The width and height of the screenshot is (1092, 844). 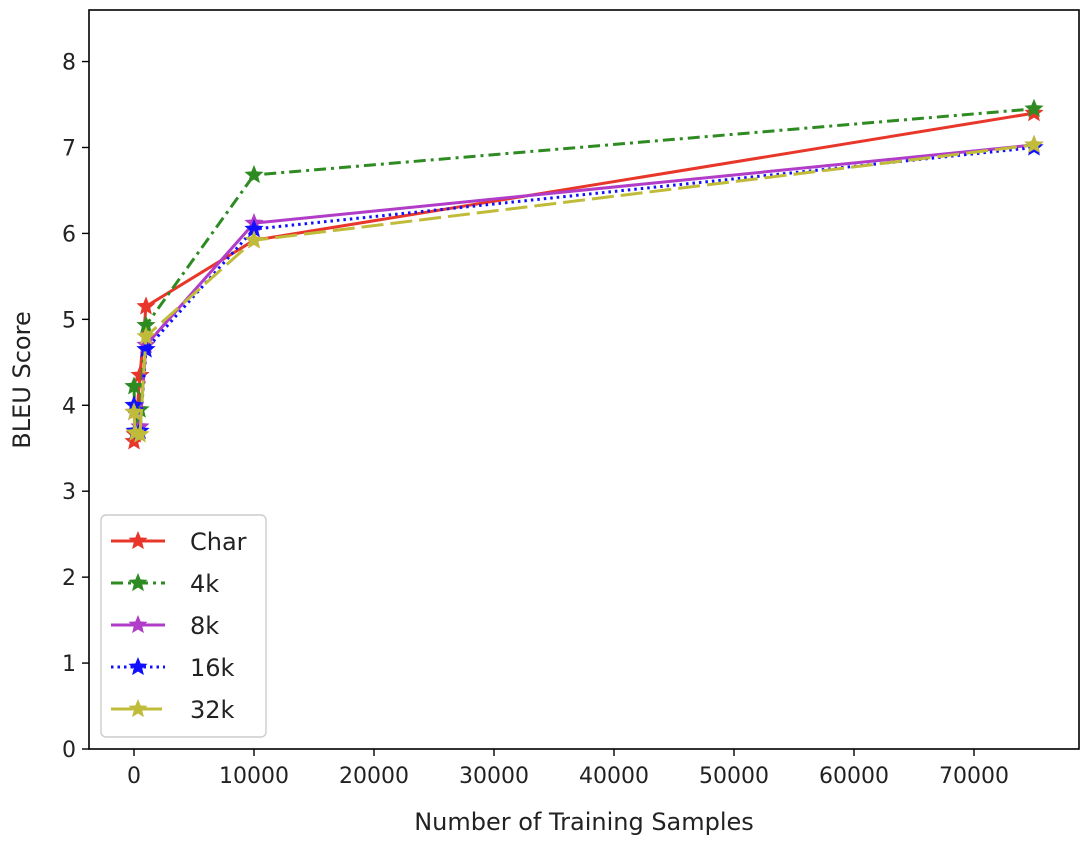 I want to click on legend-label: 8k, so click(x=204, y=626).